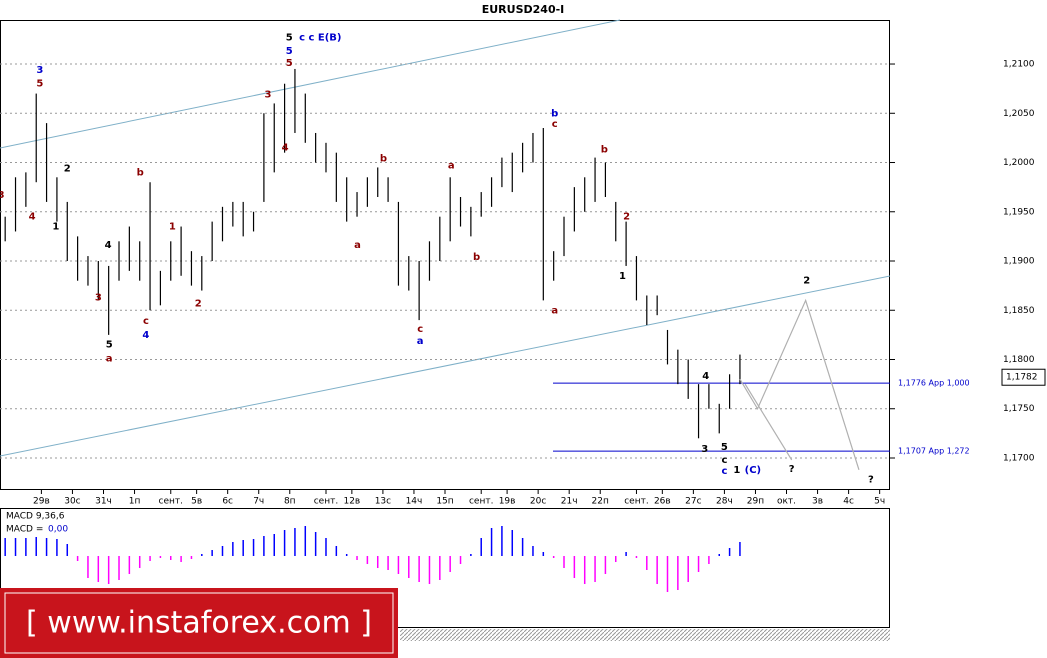 This screenshot has height=658, width=1047. Describe the element at coordinates (538, 502) in the screenshot. I see `x-tick-label: 20с` at that location.